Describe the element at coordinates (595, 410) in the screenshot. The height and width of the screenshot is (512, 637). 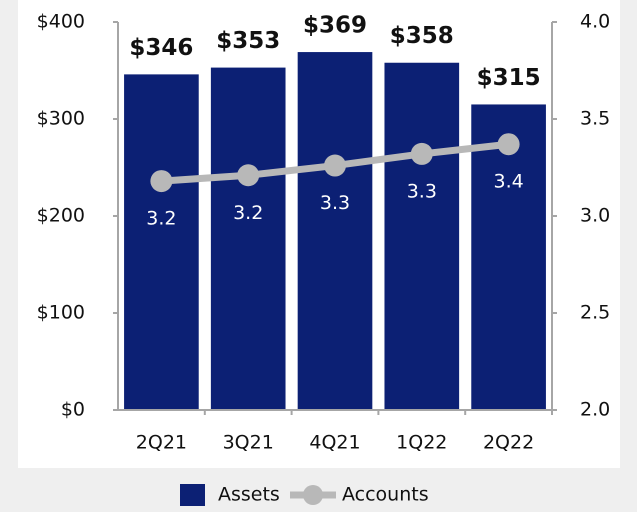
I see `y2-tick-label: 2.0` at that location.